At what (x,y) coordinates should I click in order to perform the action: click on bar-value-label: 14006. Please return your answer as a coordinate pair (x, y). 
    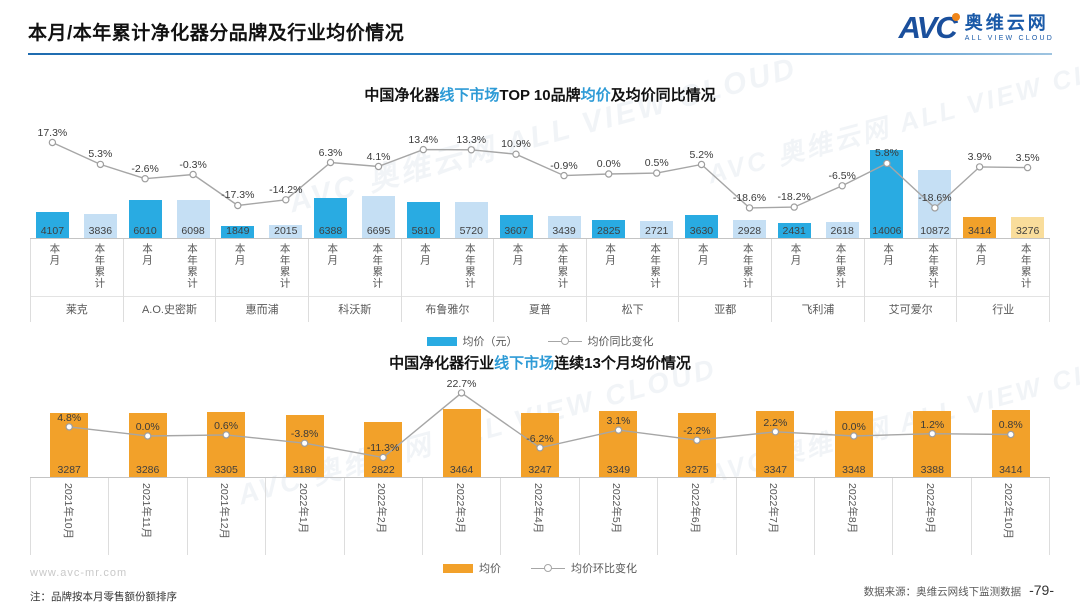
    Looking at the image, I should click on (887, 231).